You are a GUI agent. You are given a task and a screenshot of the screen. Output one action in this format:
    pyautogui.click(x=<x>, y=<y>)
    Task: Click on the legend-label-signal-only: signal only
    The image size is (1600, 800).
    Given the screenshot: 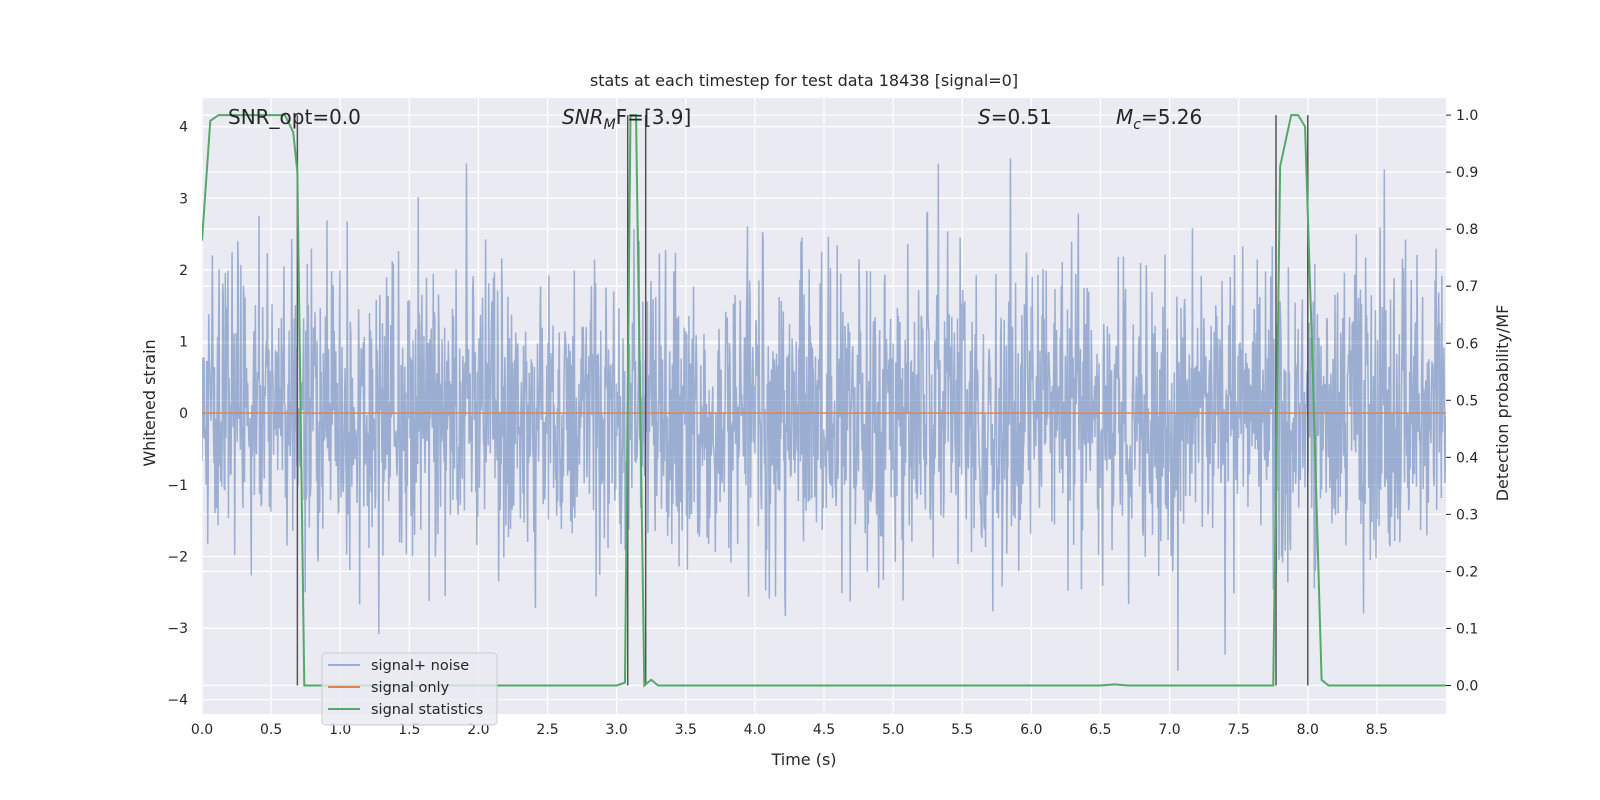 What is the action you would take?
    pyautogui.click(x=410, y=688)
    